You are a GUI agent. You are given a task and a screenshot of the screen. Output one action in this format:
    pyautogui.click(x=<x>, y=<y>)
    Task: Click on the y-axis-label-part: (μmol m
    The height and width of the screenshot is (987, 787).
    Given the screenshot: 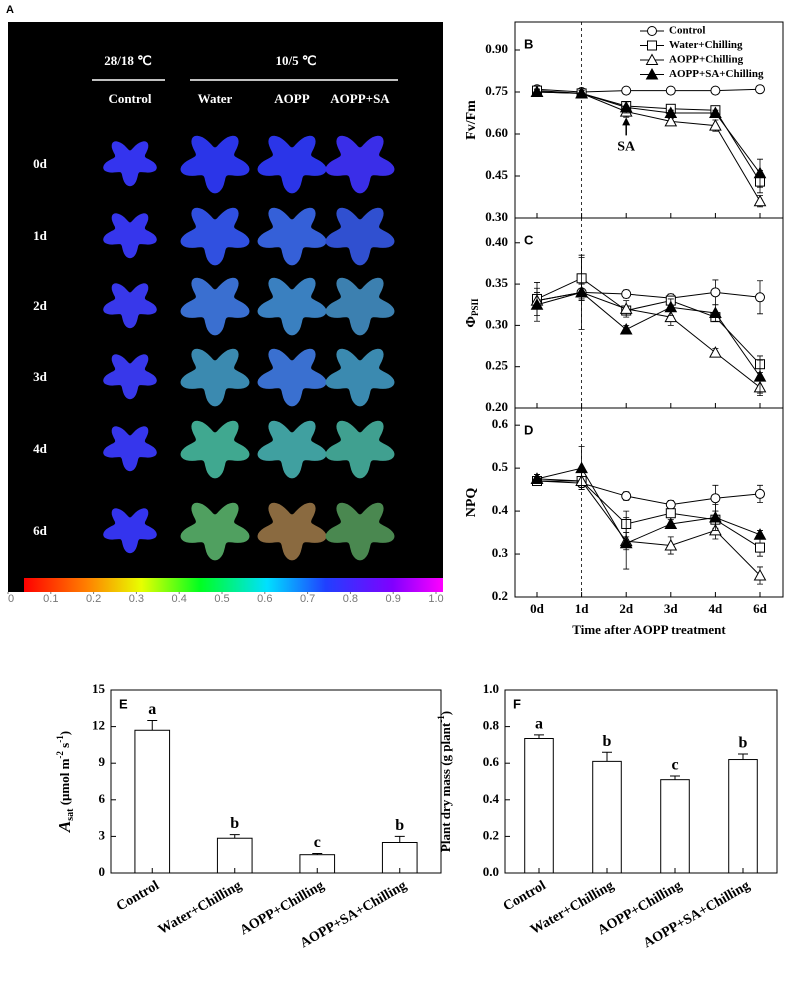 What is the action you would take?
    pyautogui.click(x=64, y=783)
    